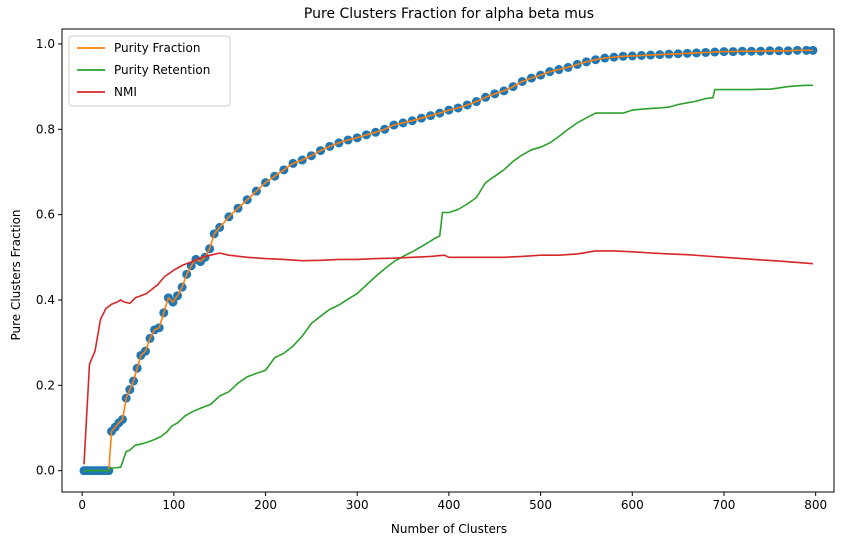 The height and width of the screenshot is (545, 846). Describe the element at coordinates (724, 505) in the screenshot. I see `x-tick-label: 700` at that location.